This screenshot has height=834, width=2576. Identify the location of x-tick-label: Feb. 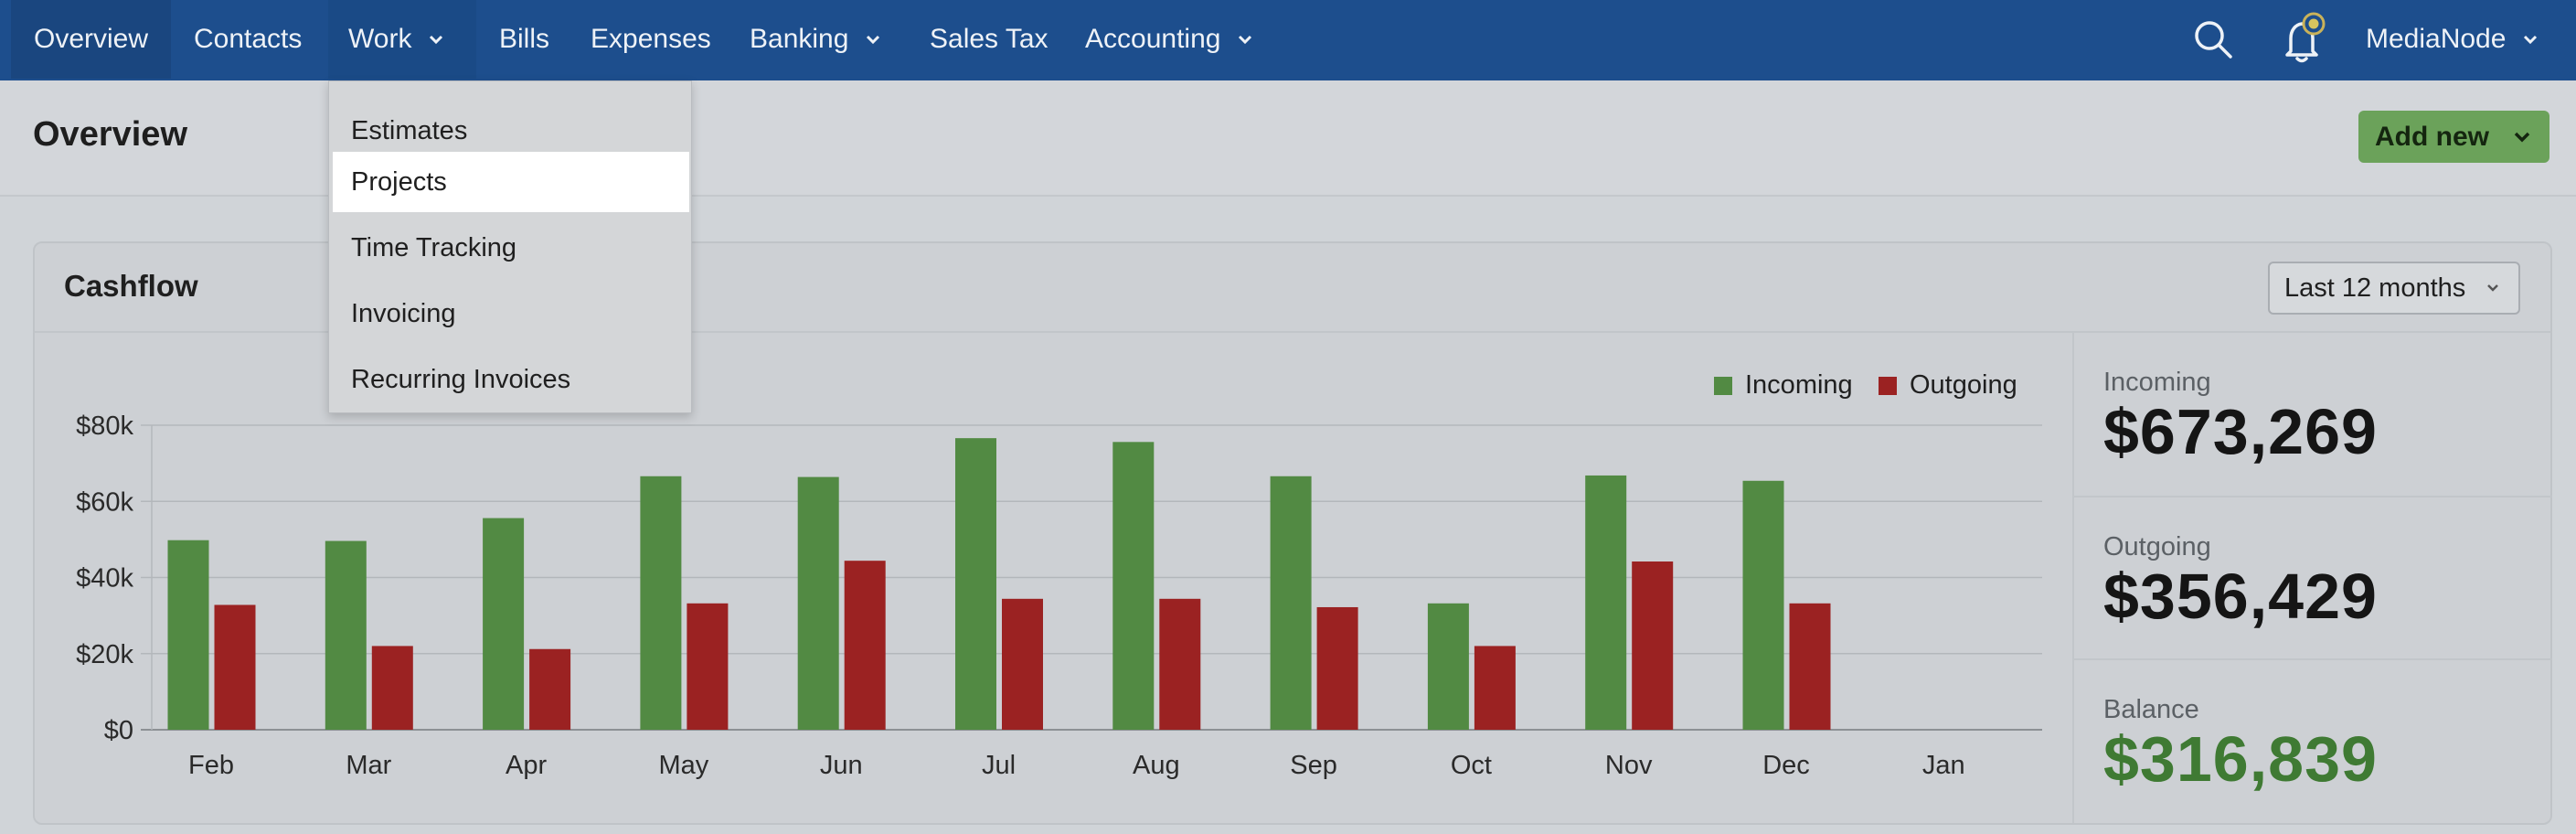
(211, 766).